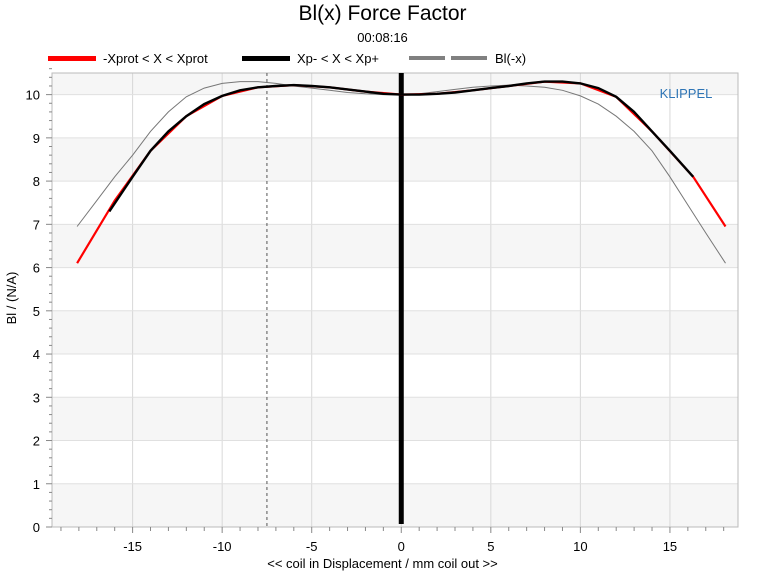 The width and height of the screenshot is (765, 575). What do you see at coordinates (36, 181) in the screenshot?
I see `y-tick-label: 8` at bounding box center [36, 181].